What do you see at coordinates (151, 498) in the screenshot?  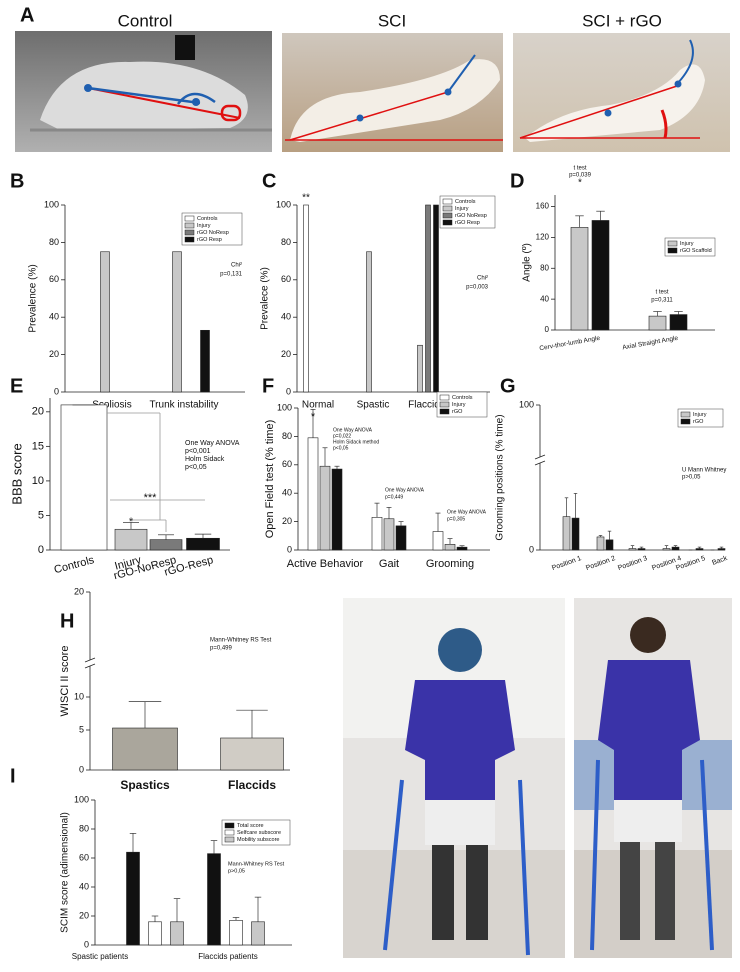 I see `annotation: ***` at bounding box center [151, 498].